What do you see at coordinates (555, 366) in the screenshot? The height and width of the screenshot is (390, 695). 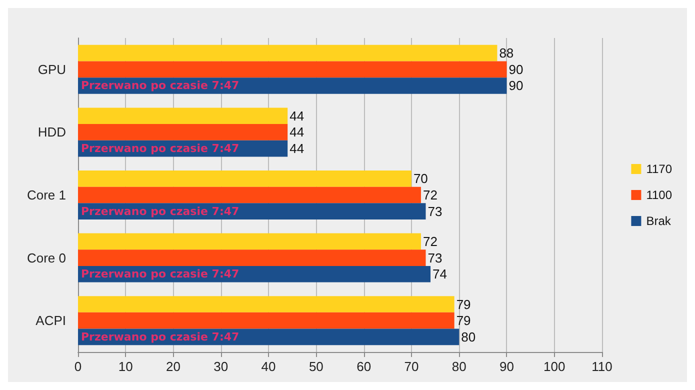 I see `x-tick-label: 100` at bounding box center [555, 366].